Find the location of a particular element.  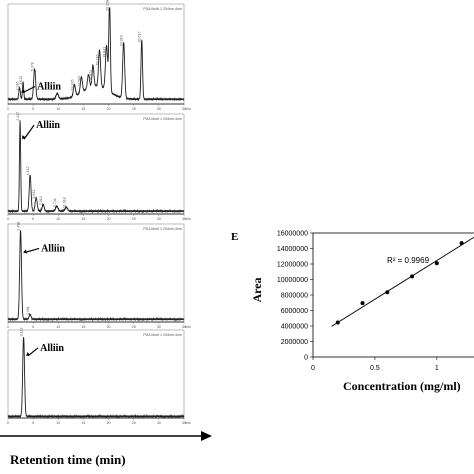

peak-label: 2.417 is located at coordinates (18, 116).